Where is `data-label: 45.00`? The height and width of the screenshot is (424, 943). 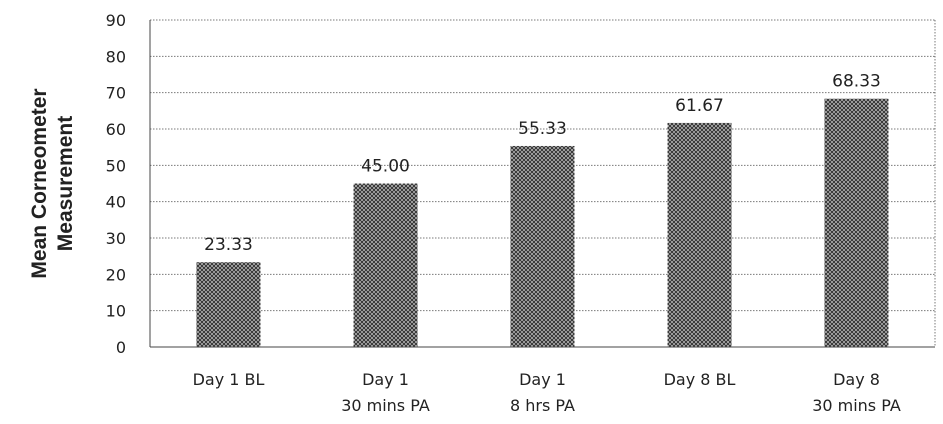 data-label: 45.00 is located at coordinates (385, 167).